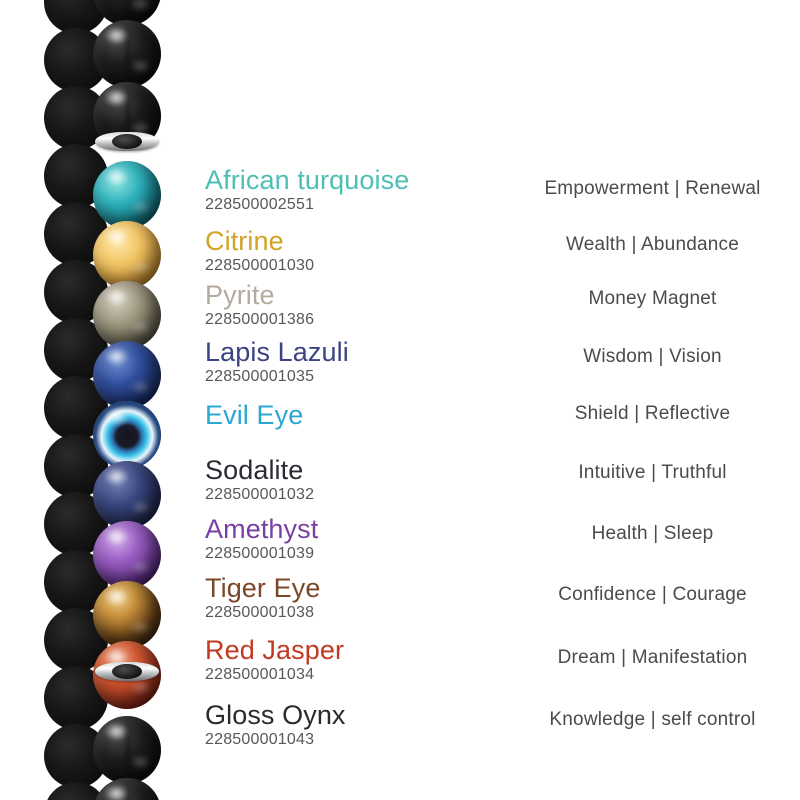 The image size is (800, 800). Describe the element at coordinates (240, 295) in the screenshot. I see `stone-name: Pyrite` at that location.